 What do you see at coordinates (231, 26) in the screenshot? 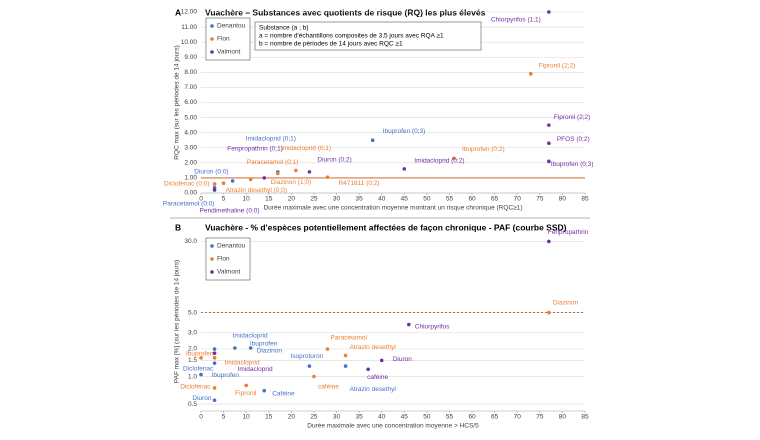
I see `legend-label: Denantou` at bounding box center [231, 26].